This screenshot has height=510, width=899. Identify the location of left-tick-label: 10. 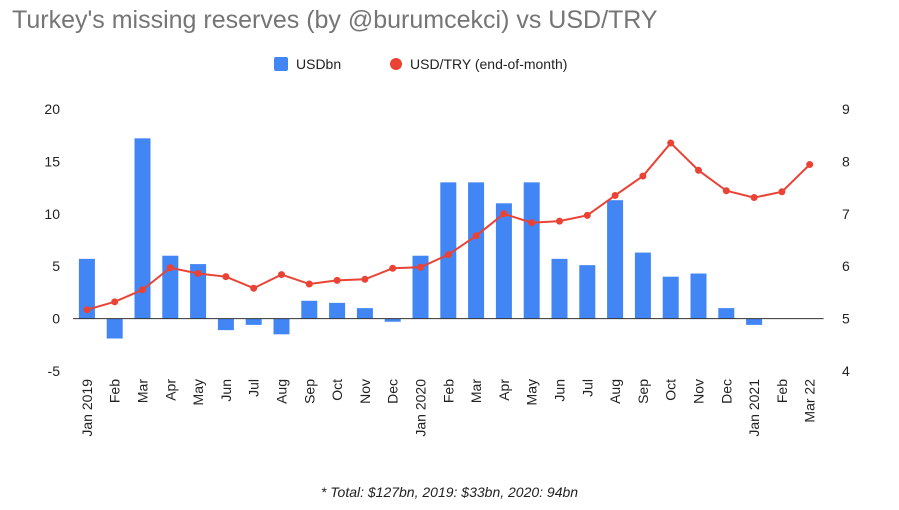
(52, 214).